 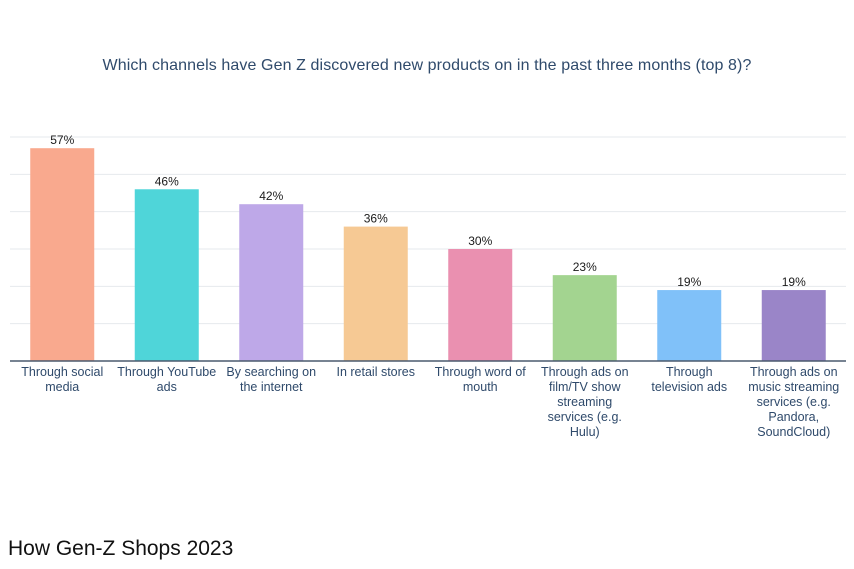 I want to click on category-tick-label: film/TV show, so click(x=585, y=387).